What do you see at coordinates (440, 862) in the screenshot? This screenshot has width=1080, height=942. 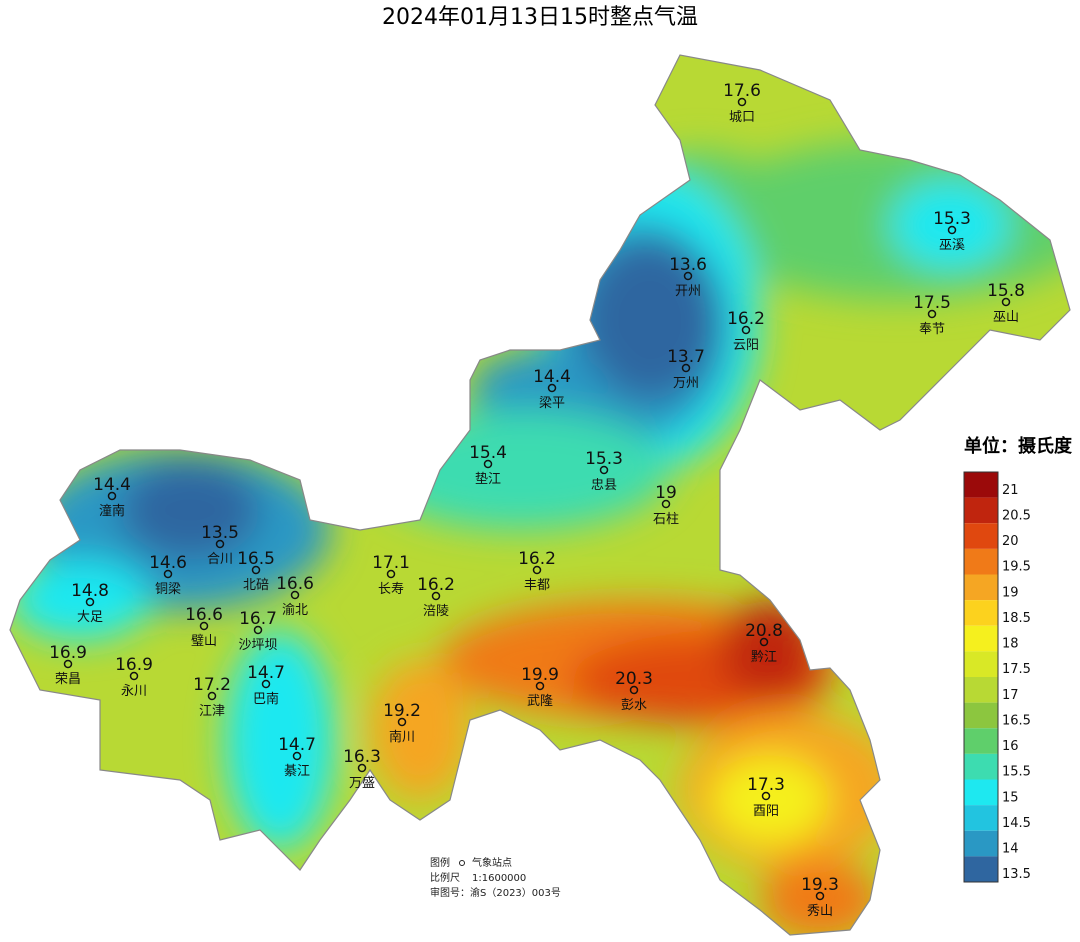 I see `note: 图例` at bounding box center [440, 862].